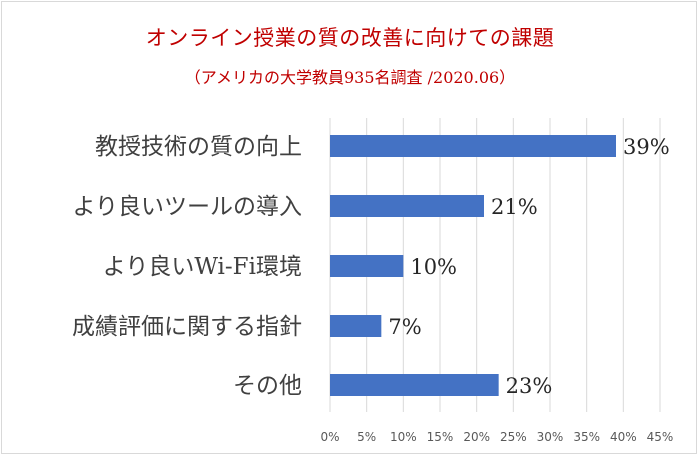 The height and width of the screenshot is (457, 700). I want to click on x-tick-label: 0%, so click(329, 437).